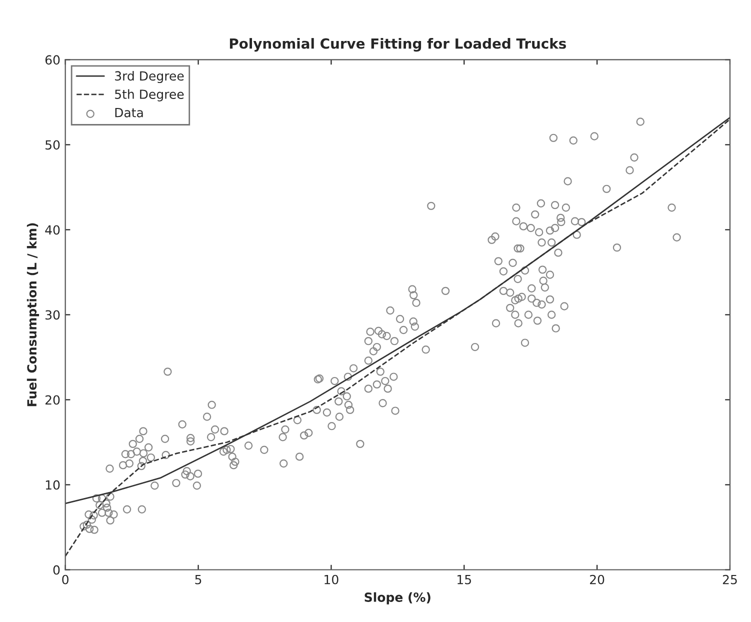 The height and width of the screenshot is (622, 751). I want to click on y-tick-label: 60, so click(52, 60).